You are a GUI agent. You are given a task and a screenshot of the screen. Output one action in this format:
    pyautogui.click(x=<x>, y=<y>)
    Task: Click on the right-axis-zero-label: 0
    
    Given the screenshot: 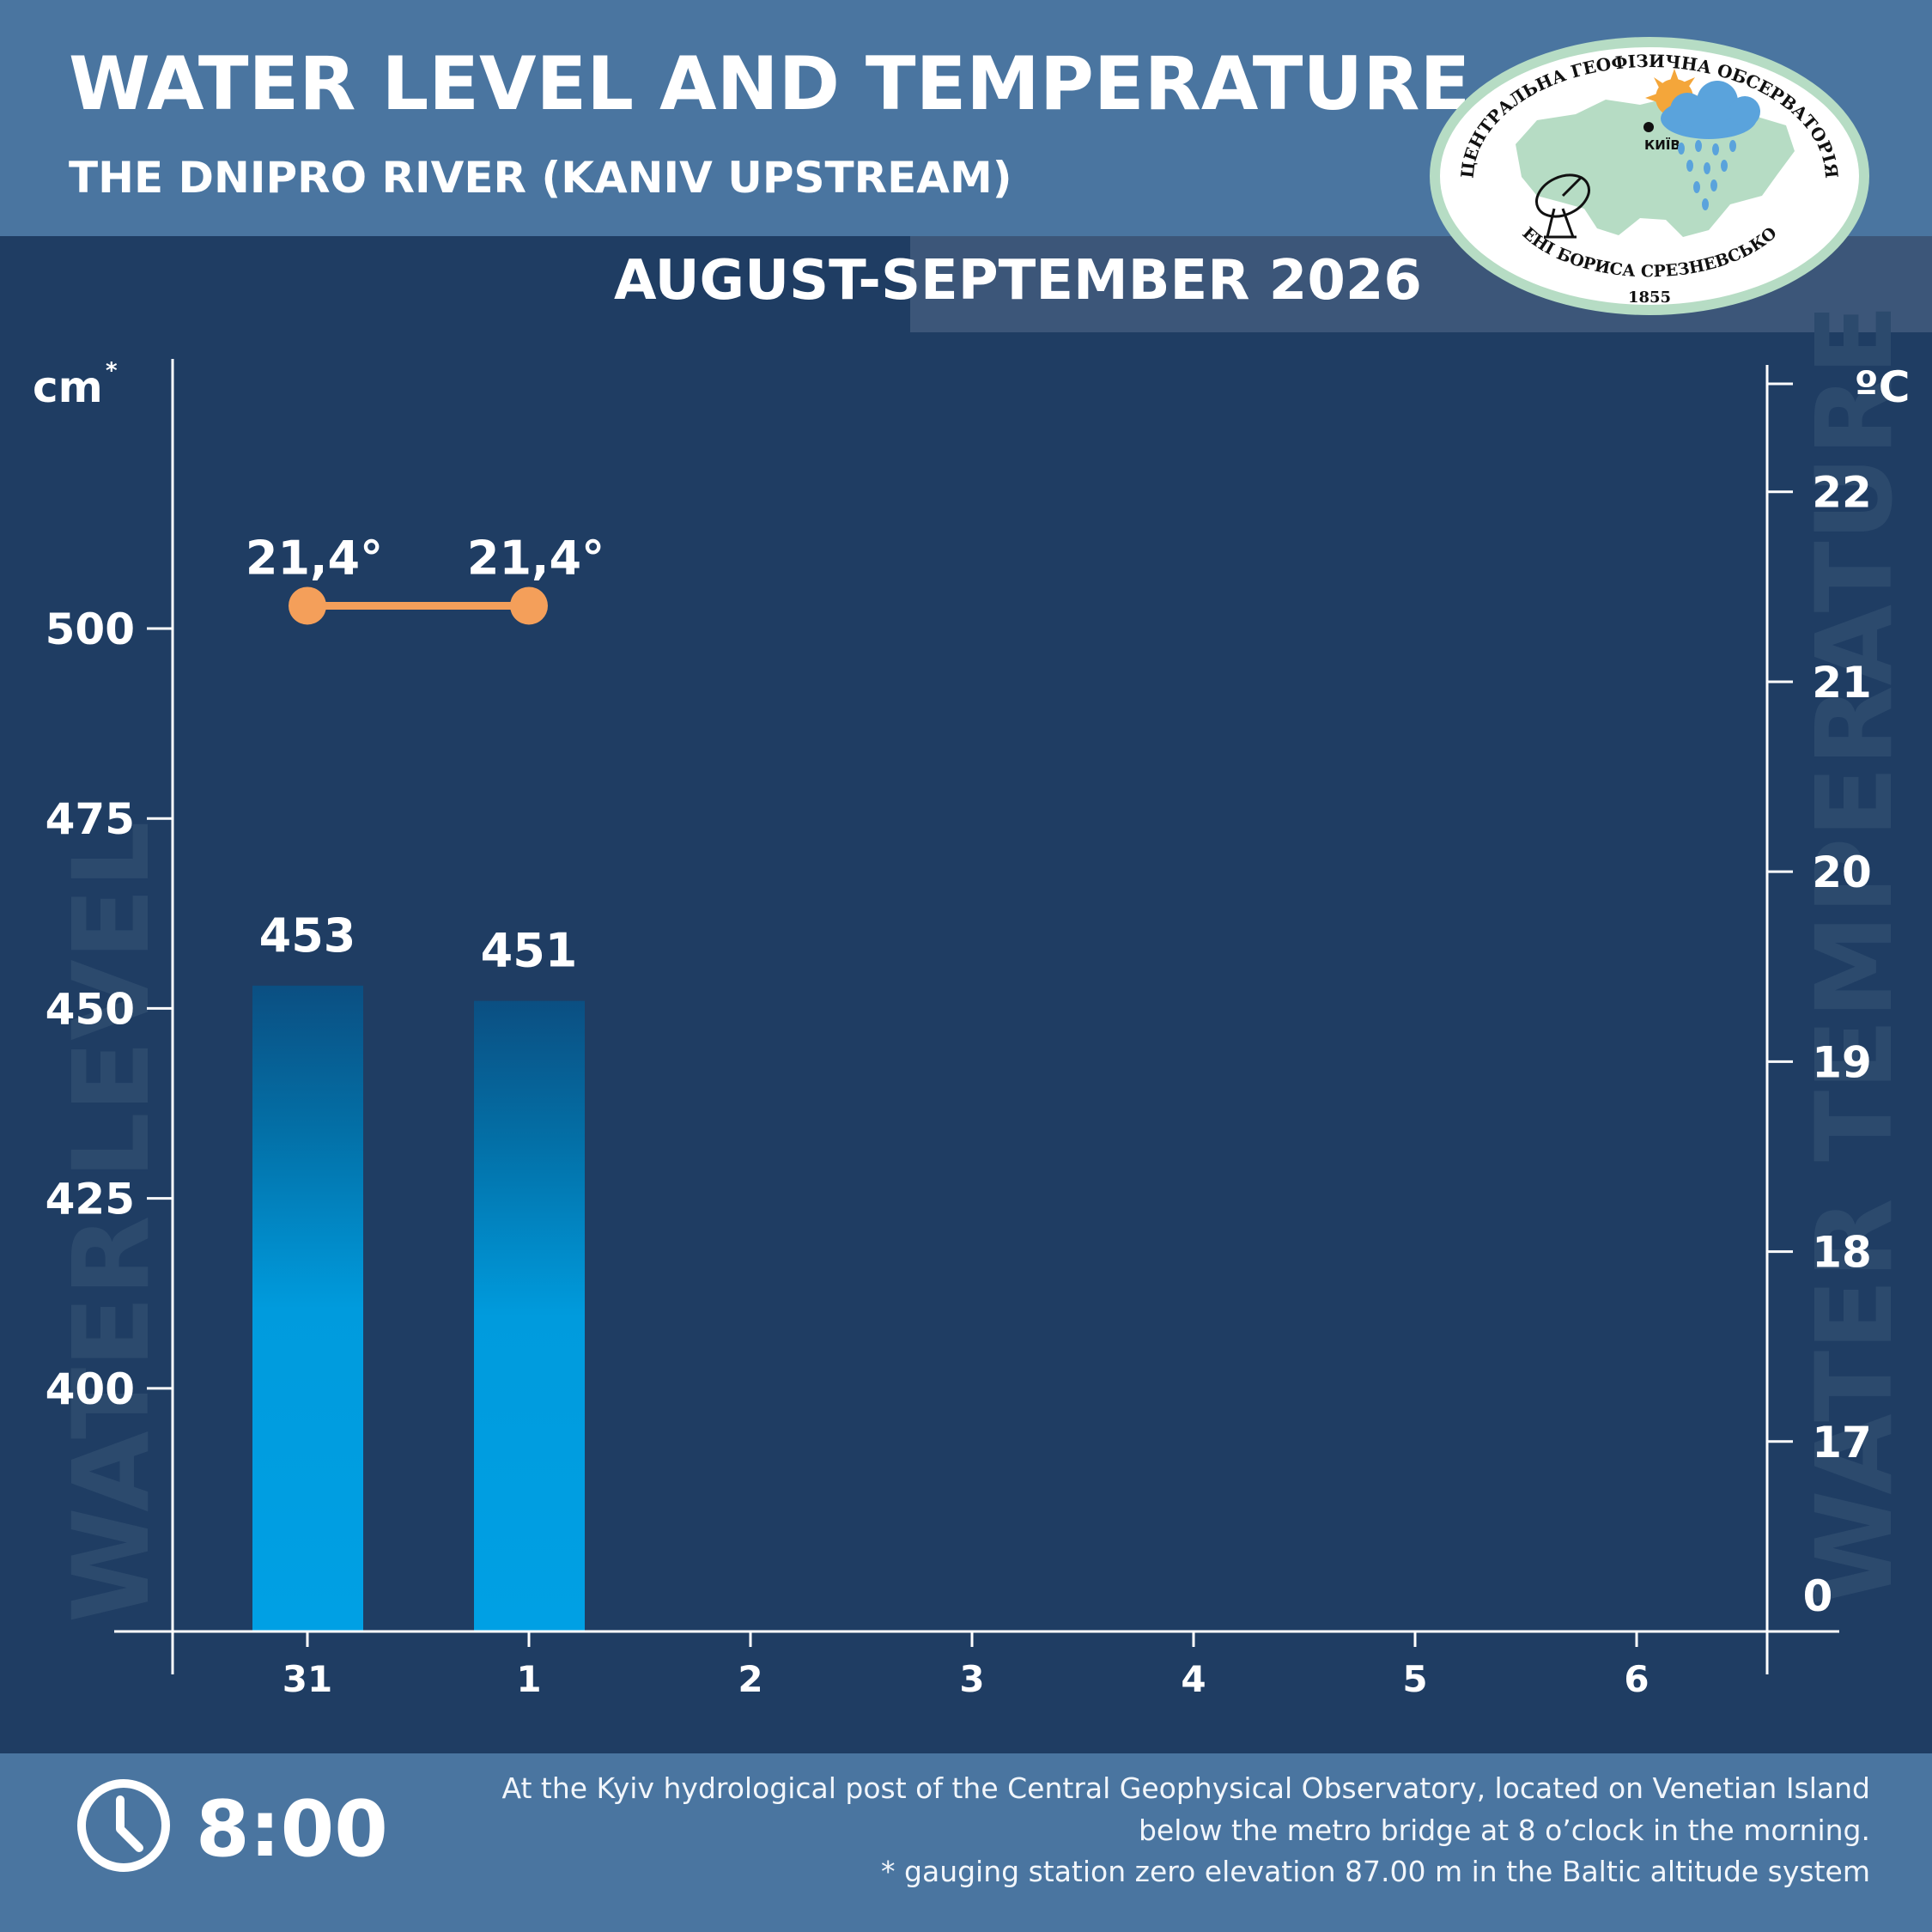 What is the action you would take?
    pyautogui.click(x=1818, y=1596)
    